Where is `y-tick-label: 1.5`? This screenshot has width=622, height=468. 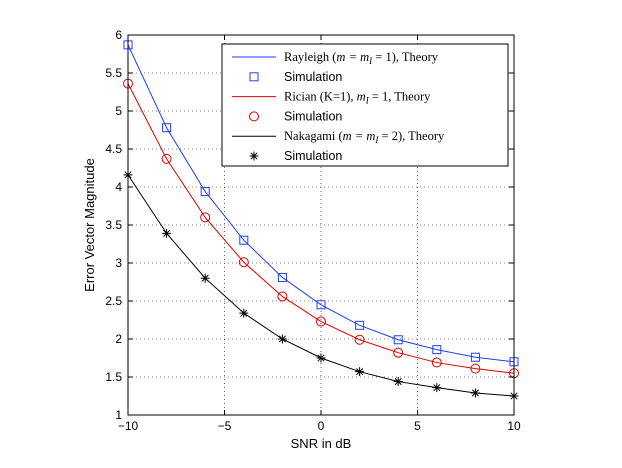
y-tick-label: 1.5 is located at coordinates (113, 377).